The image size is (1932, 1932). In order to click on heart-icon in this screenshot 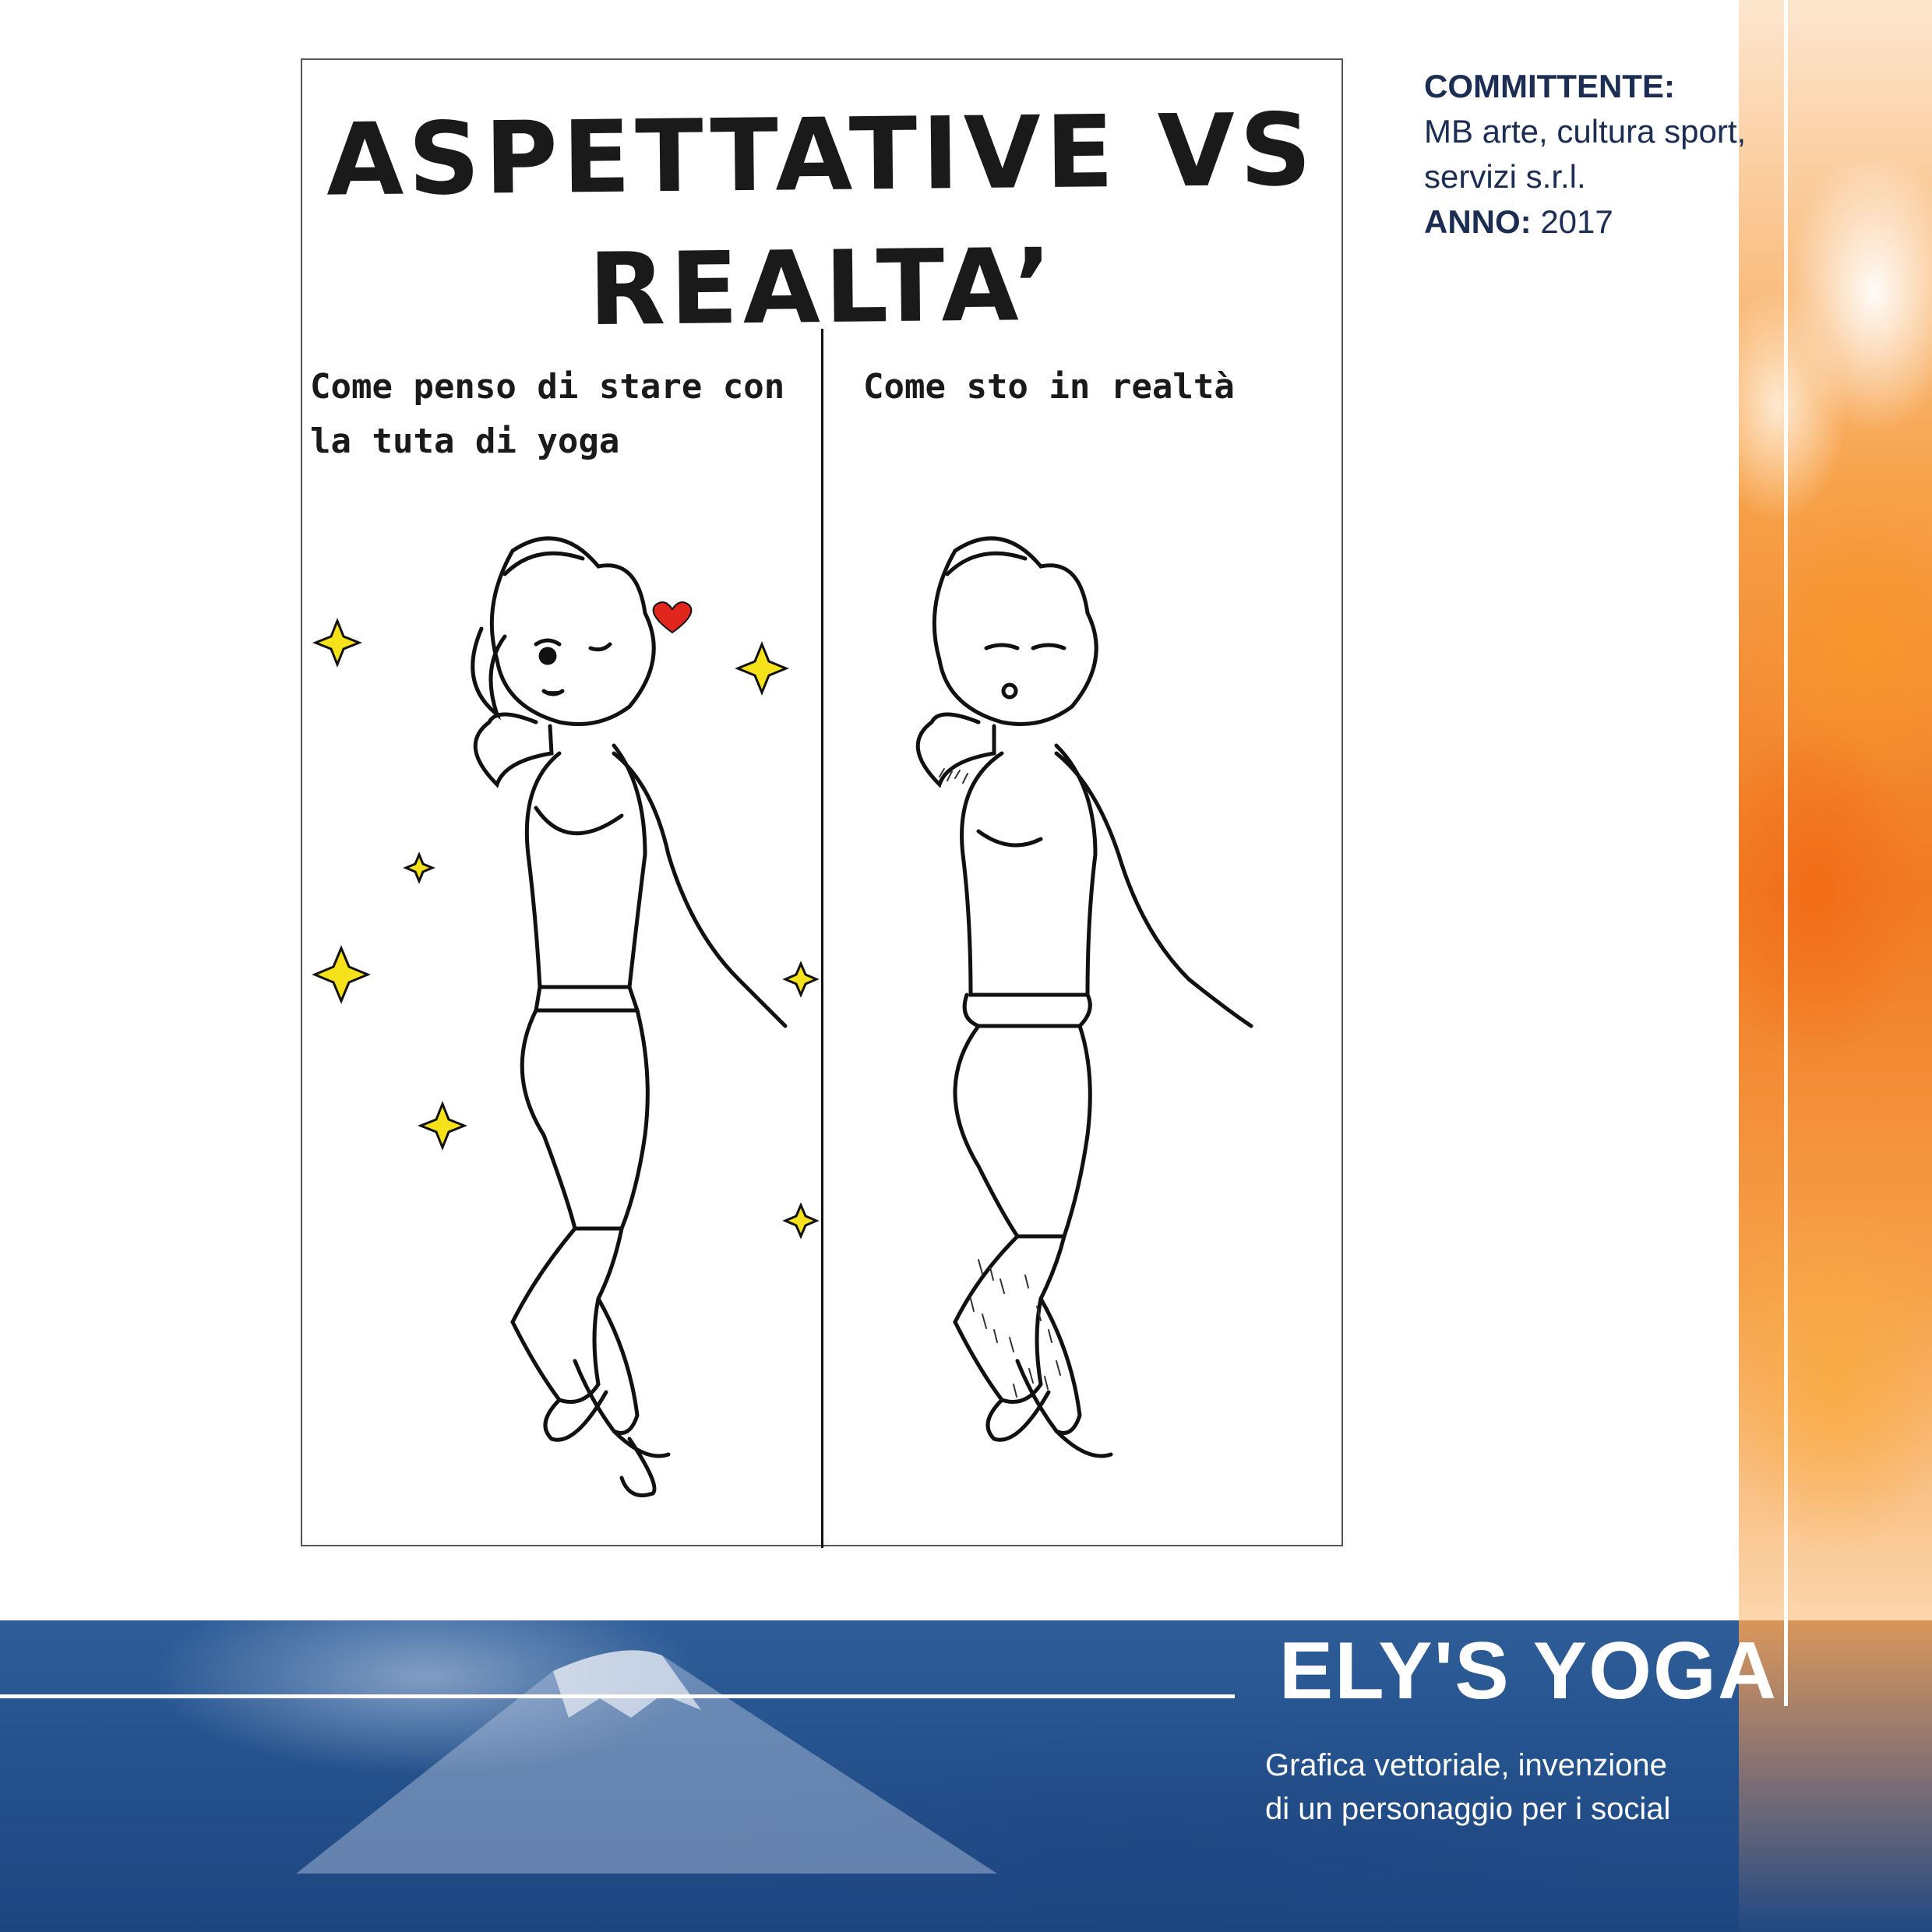, I will do `click(673, 617)`.